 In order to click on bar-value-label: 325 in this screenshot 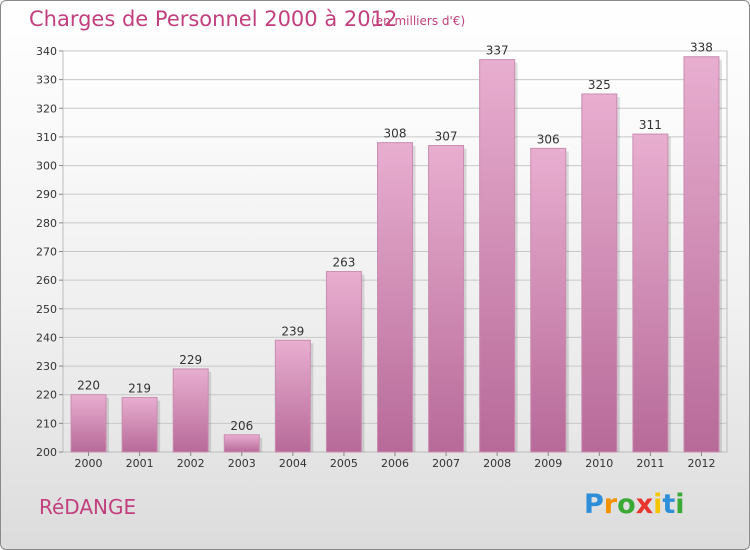, I will do `click(599, 85)`.